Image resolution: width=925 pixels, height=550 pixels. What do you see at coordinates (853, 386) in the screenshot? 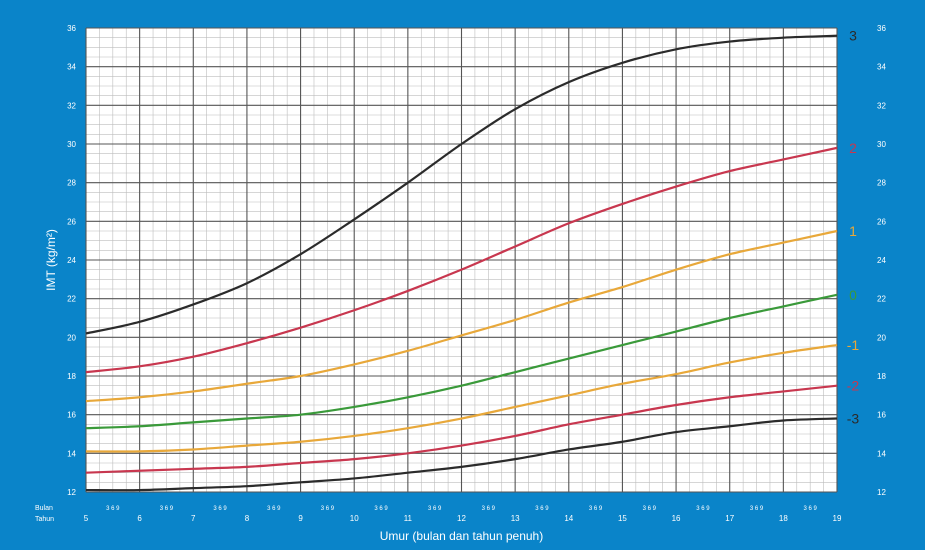
I see `series-label--2: -2` at bounding box center [853, 386].